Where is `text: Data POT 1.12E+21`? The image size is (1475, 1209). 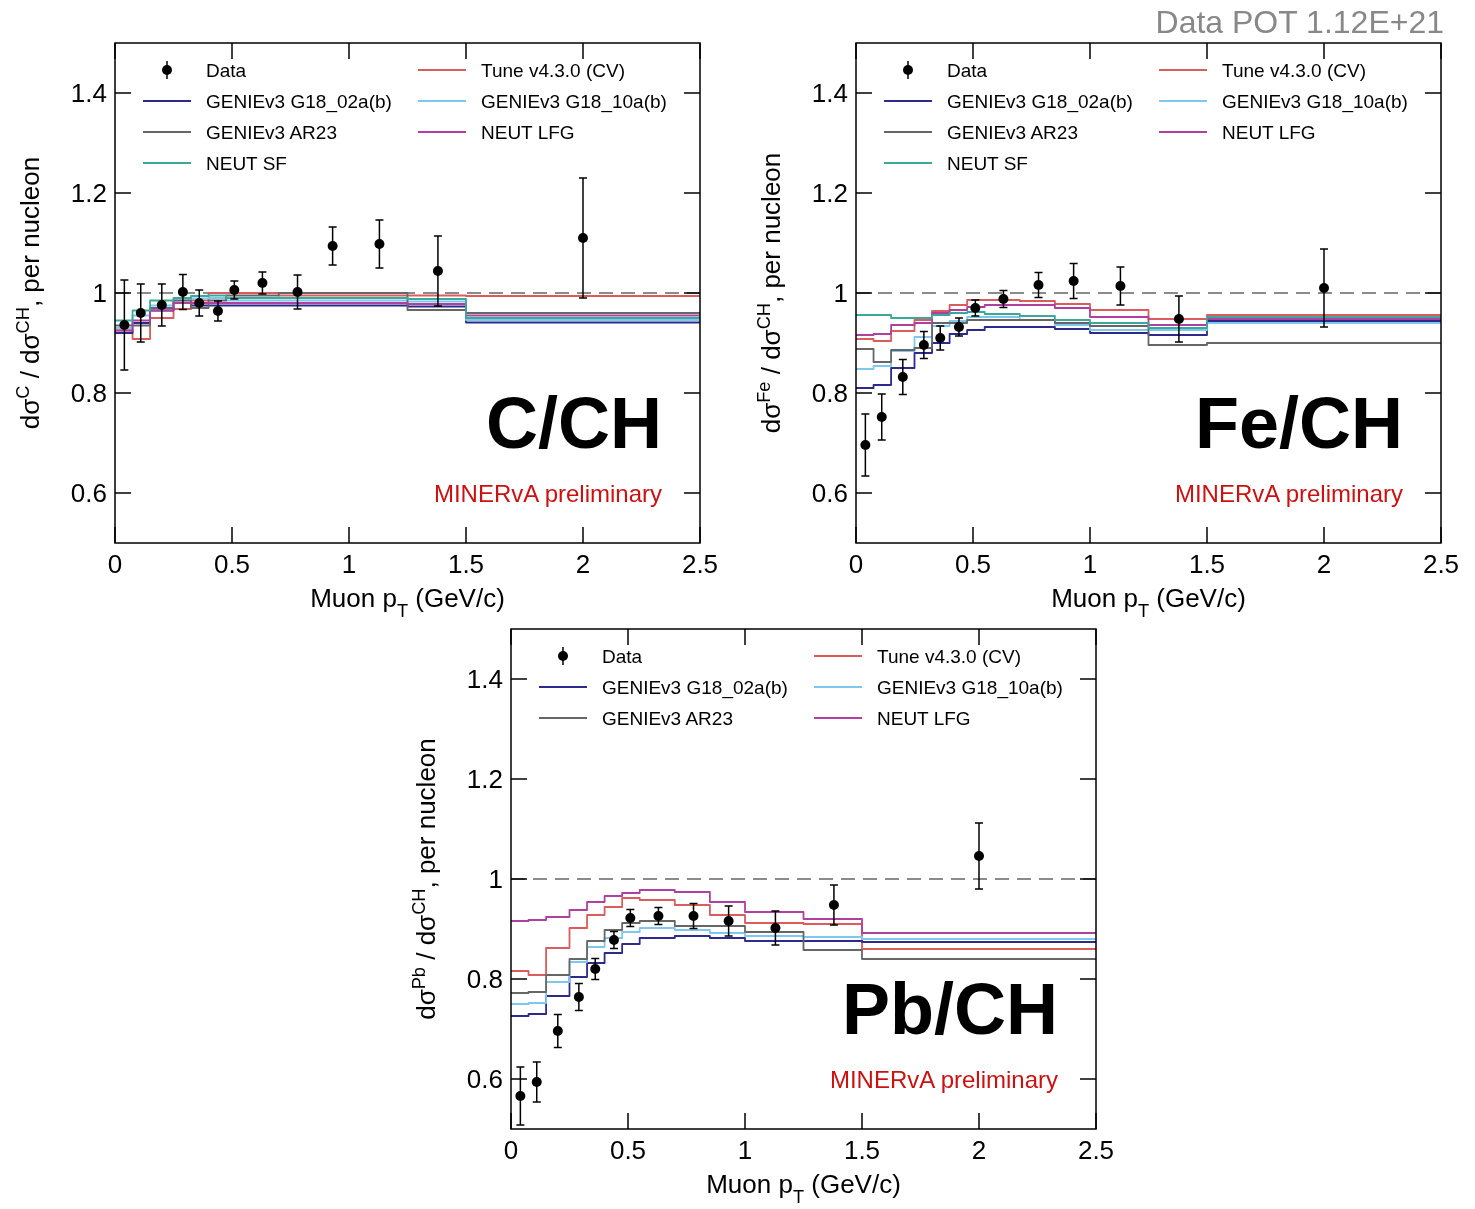 text: Data POT 1.12E+21 is located at coordinates (1299, 22).